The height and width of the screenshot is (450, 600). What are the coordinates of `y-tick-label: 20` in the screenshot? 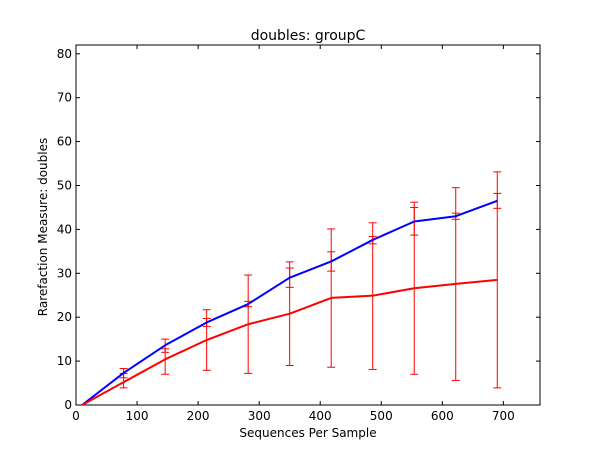 It's located at (64, 317).